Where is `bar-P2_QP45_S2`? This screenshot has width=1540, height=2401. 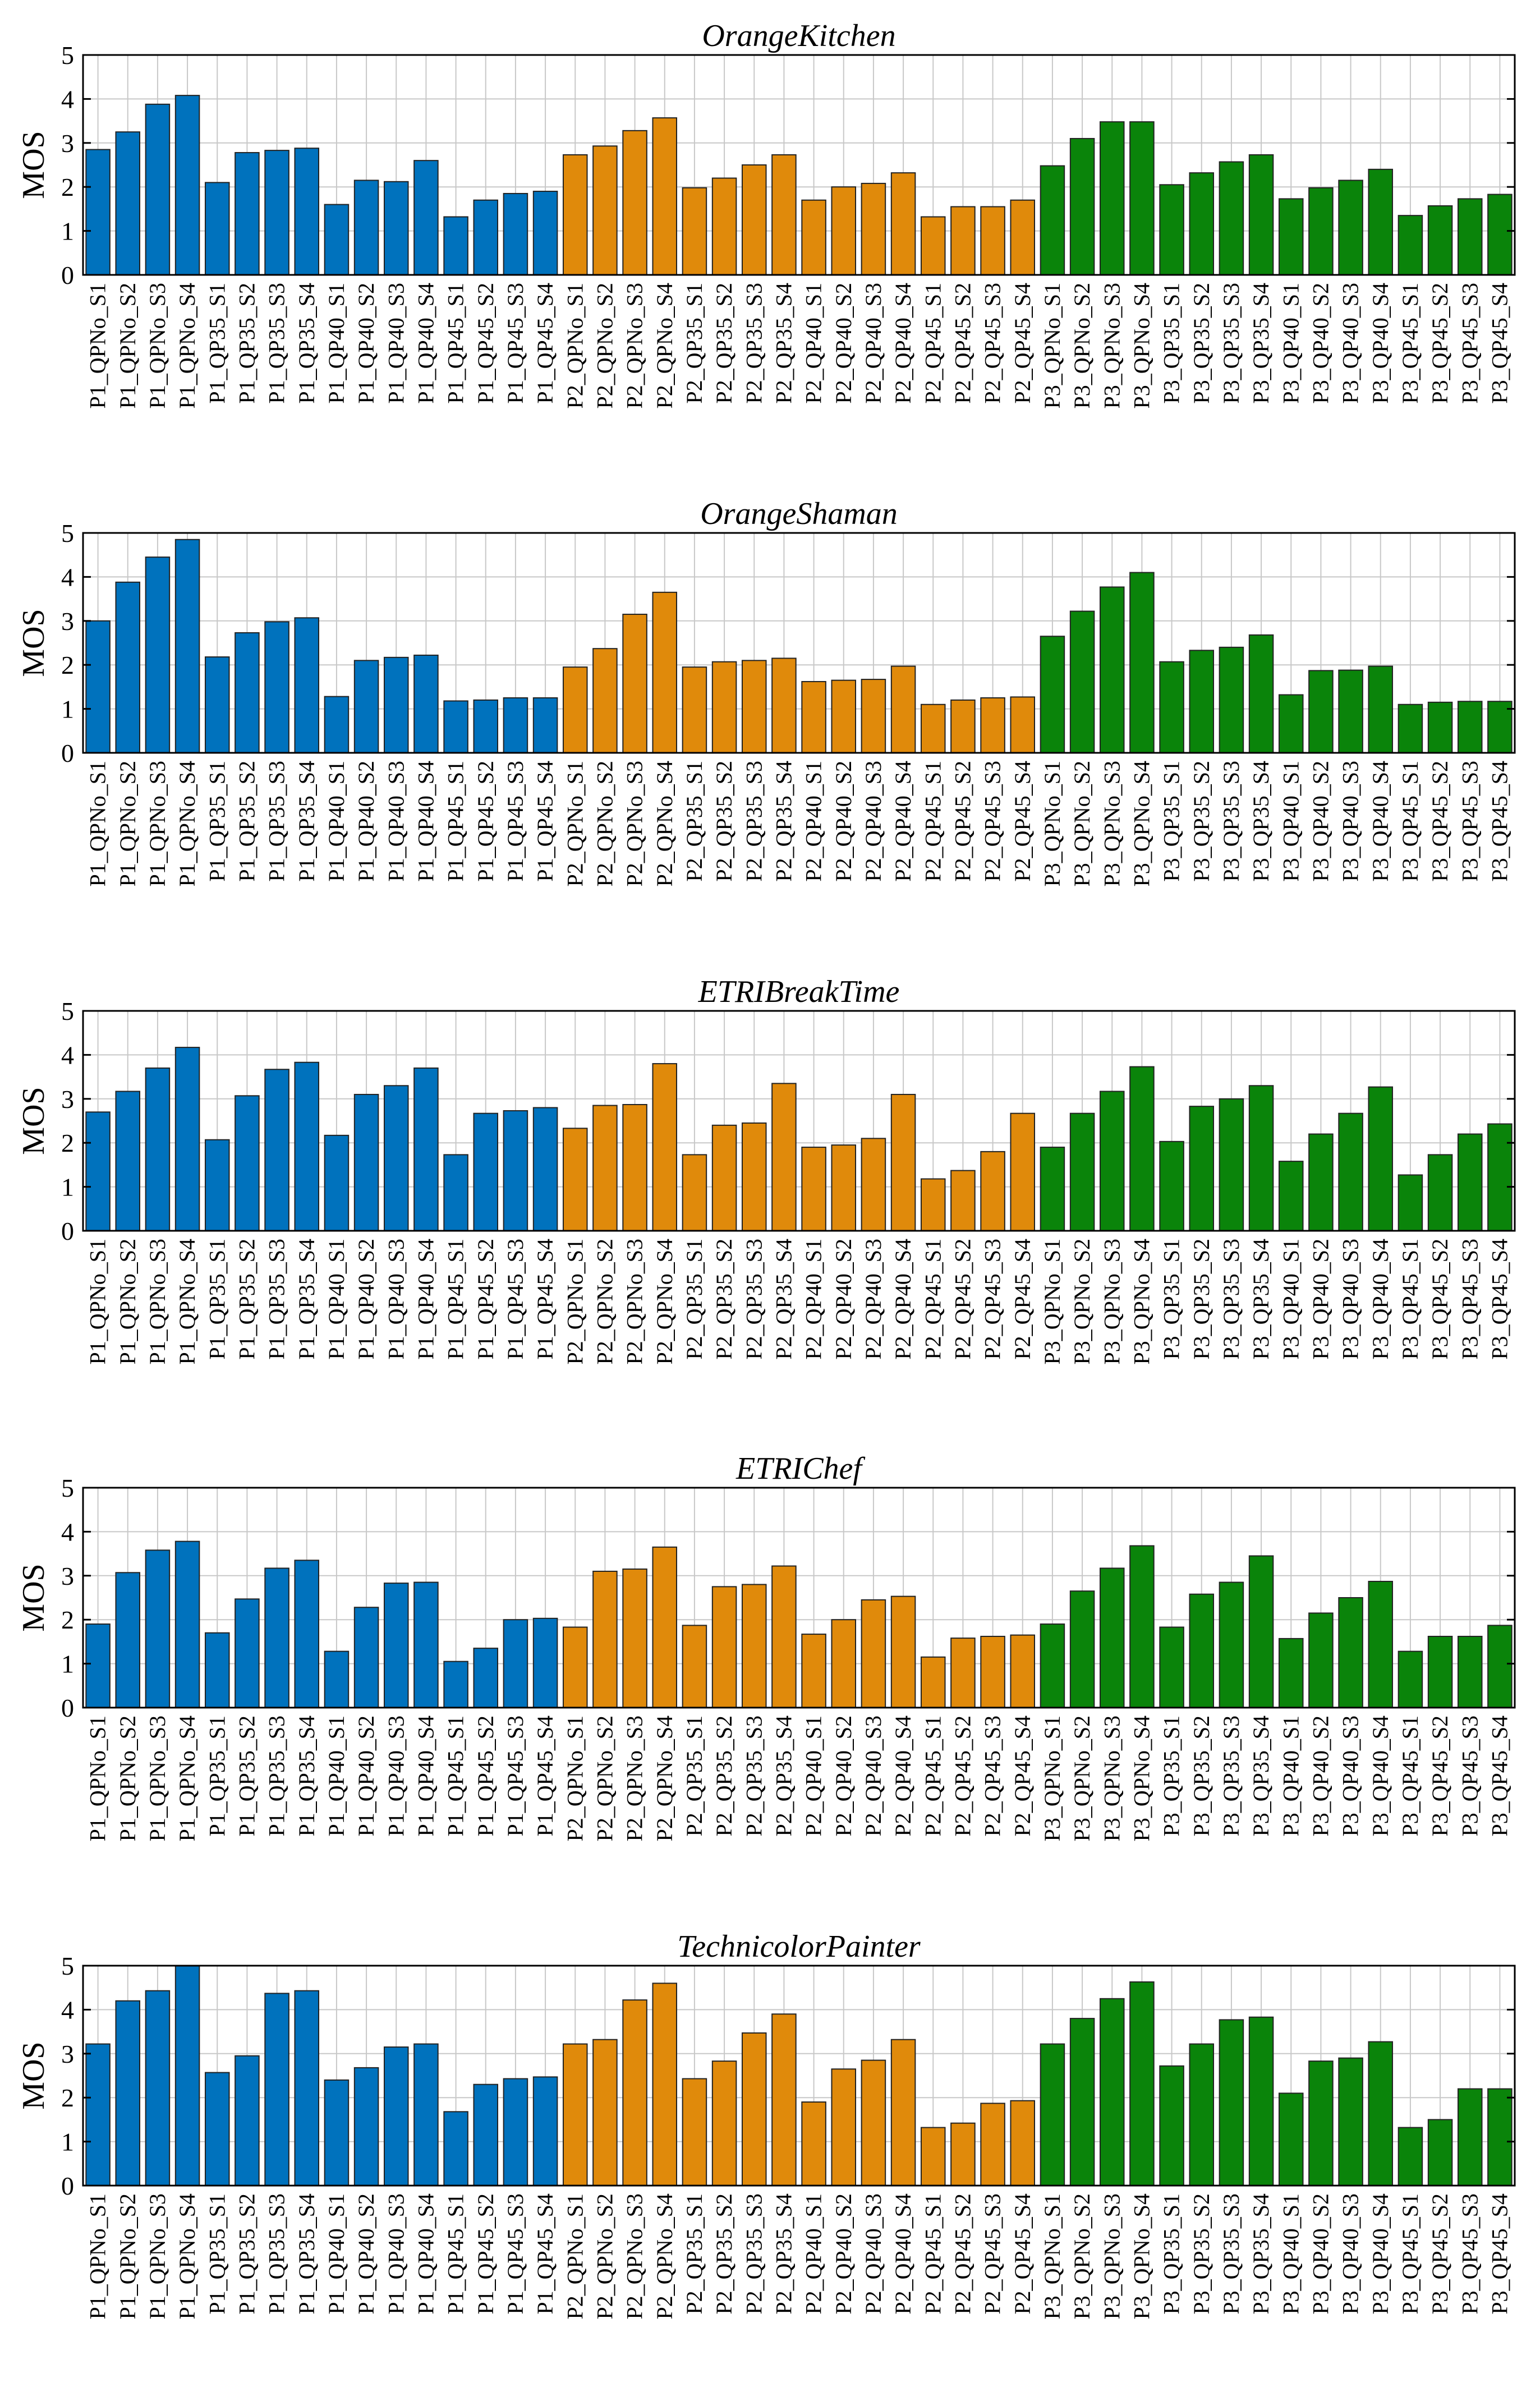 bar-P2_QP45_S2 is located at coordinates (963, 726).